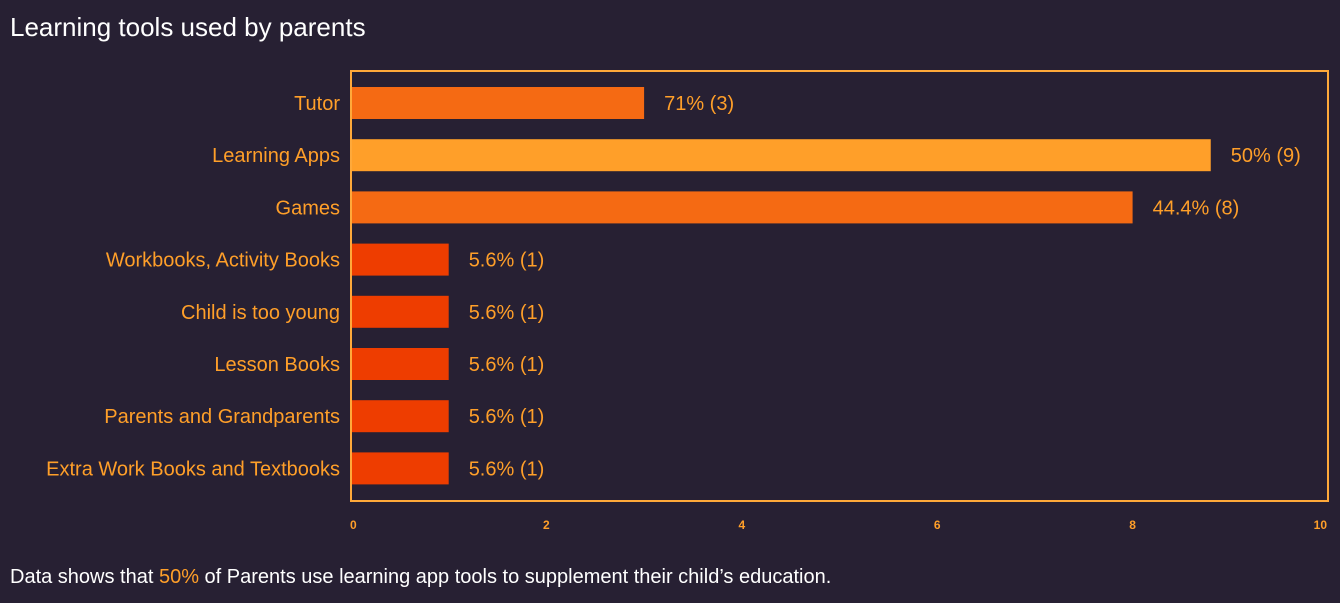 This screenshot has height=603, width=1340. I want to click on category-label-5: Lesson Books, so click(277, 365).